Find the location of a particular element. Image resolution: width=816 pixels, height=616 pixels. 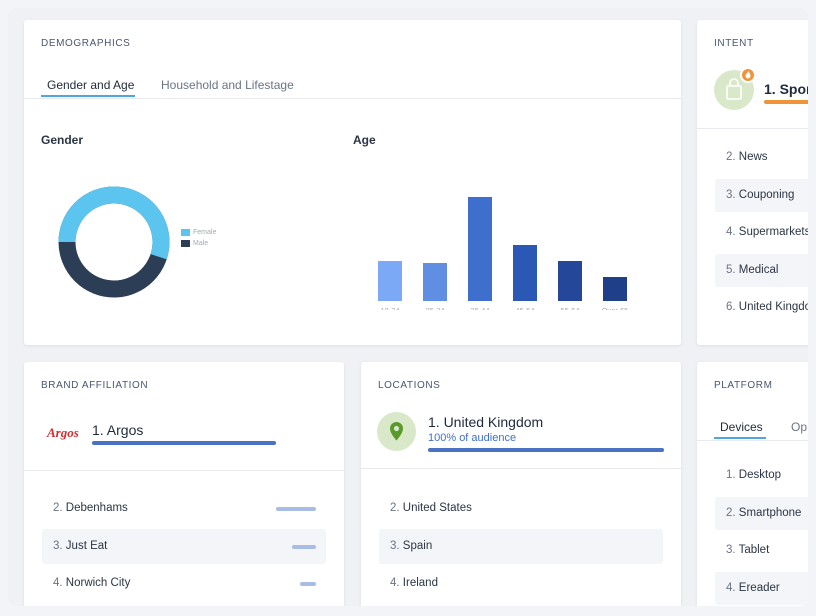

brand-top-bar is located at coordinates (184, 443).